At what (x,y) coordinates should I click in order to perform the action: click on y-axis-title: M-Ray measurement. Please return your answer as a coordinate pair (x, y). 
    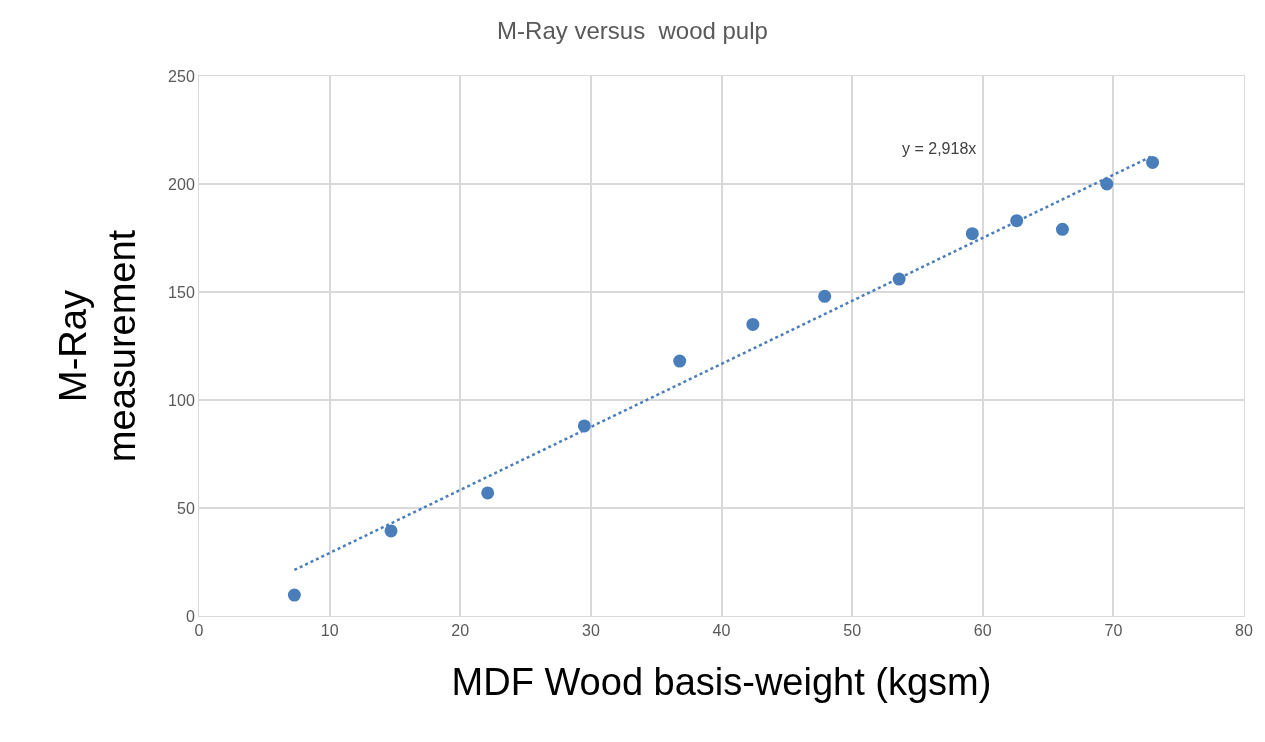
    Looking at the image, I should click on (97, 346).